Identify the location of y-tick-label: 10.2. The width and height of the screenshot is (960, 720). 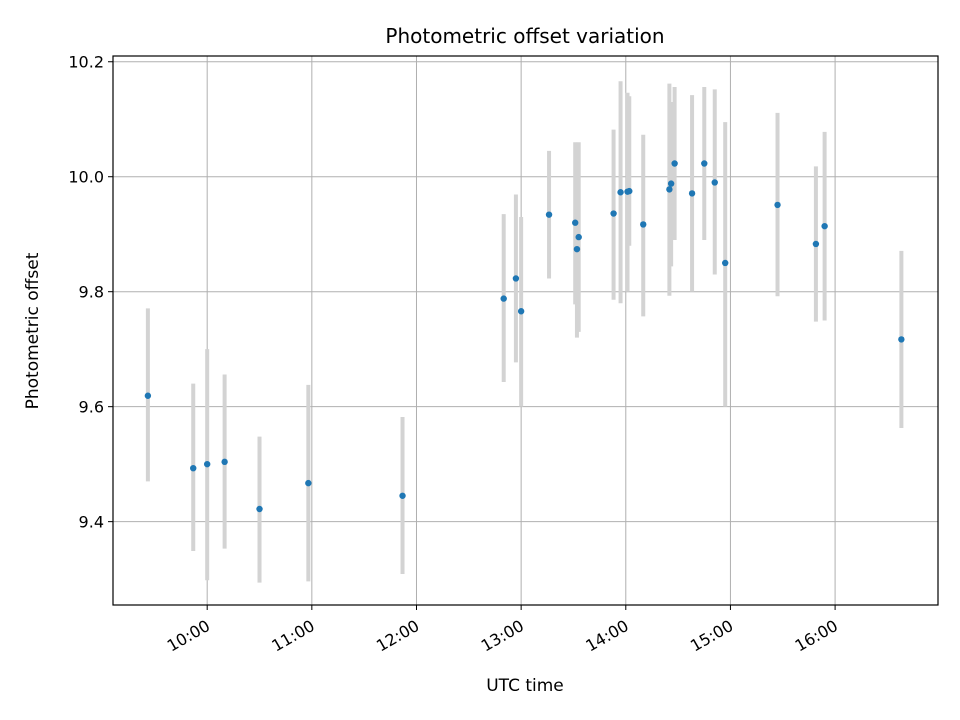
(86, 62).